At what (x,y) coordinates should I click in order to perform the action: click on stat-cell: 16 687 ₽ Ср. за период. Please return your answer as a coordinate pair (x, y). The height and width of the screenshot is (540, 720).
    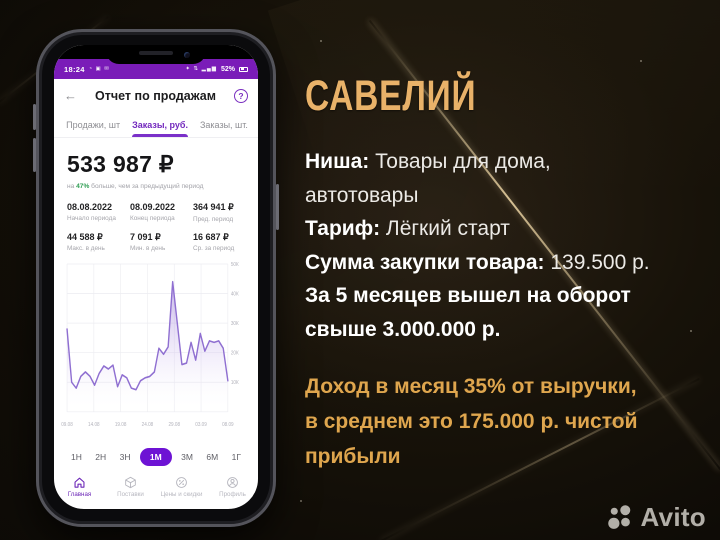
    Looking at the image, I should click on (222, 242).